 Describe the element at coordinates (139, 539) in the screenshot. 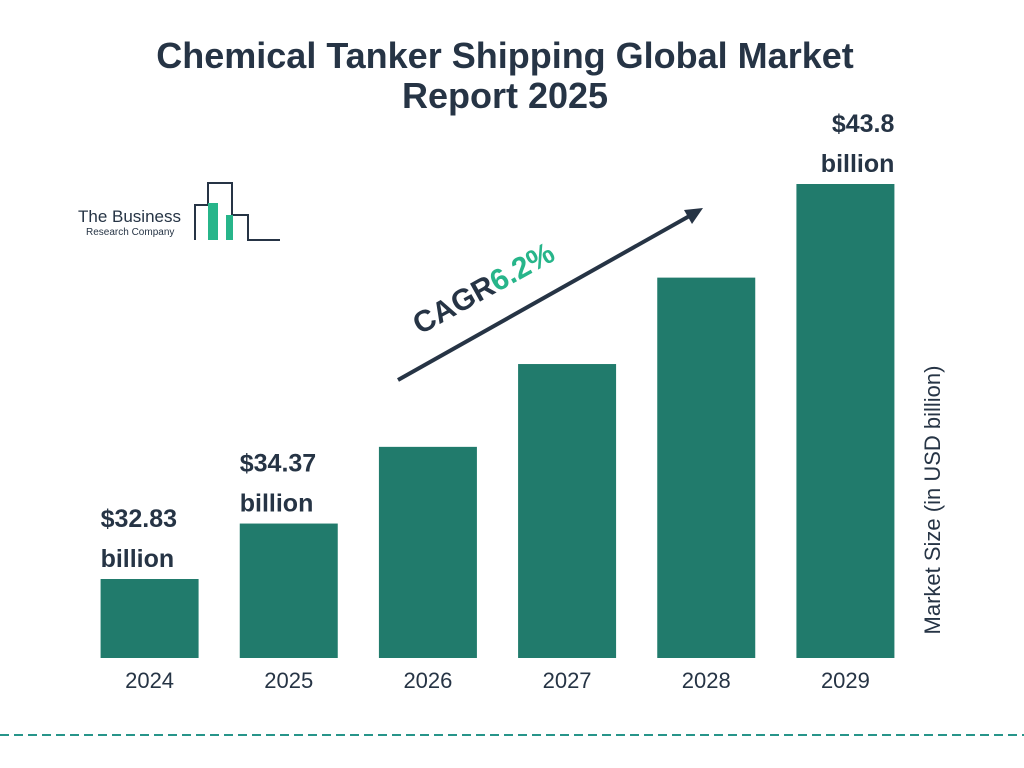

I see `value-label: $32.83 billion` at that location.